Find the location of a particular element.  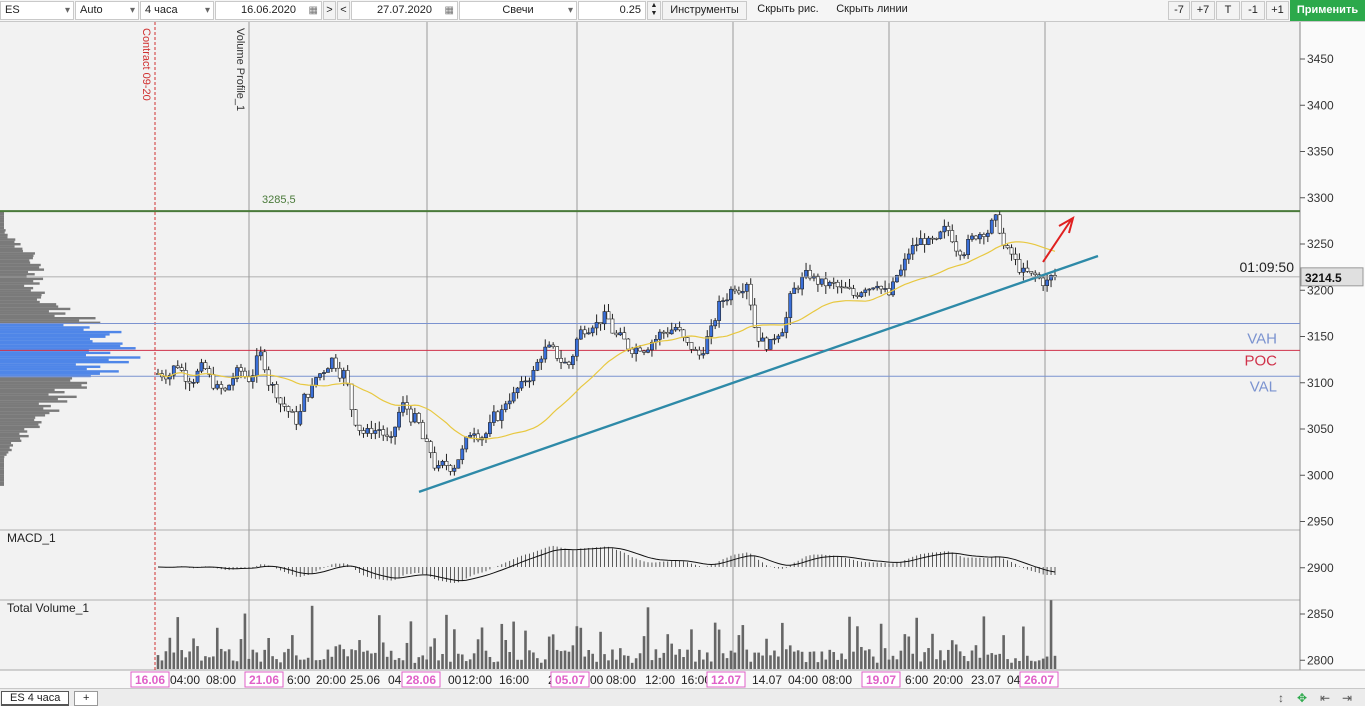

symbol-select: ES is located at coordinates (37, 10).